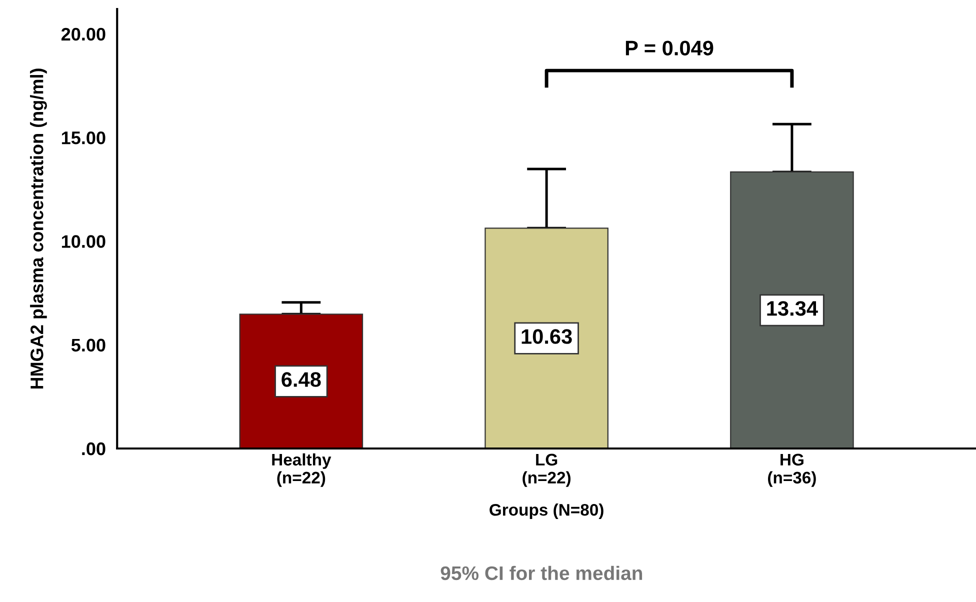 This screenshot has height=602, width=976. I want to click on text: 95% CI for the median, so click(541, 573).